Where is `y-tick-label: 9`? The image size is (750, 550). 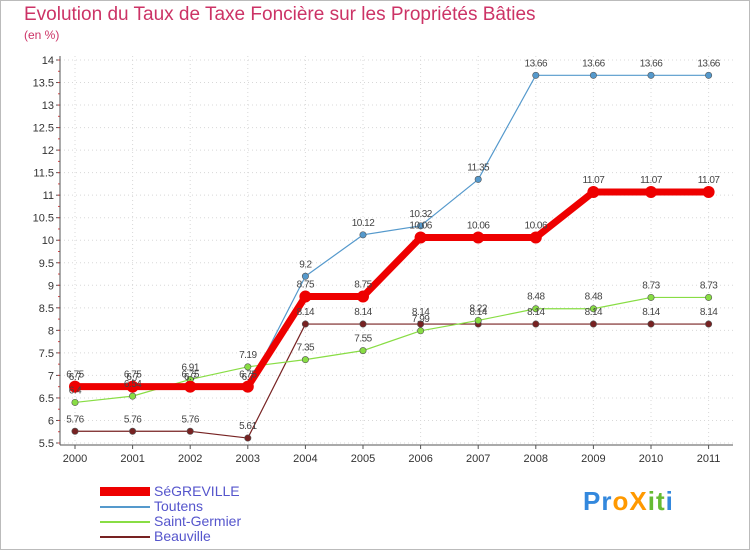 y-tick-label: 9 is located at coordinates (51, 286).